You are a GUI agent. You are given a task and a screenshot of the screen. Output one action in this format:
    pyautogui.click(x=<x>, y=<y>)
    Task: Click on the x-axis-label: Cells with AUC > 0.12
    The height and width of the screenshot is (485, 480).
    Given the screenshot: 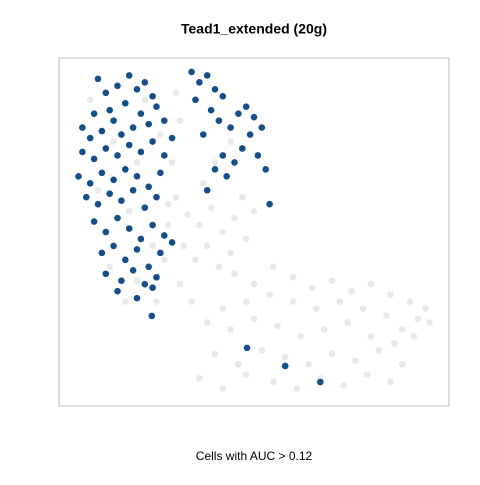 What is the action you would take?
    pyautogui.click(x=254, y=456)
    